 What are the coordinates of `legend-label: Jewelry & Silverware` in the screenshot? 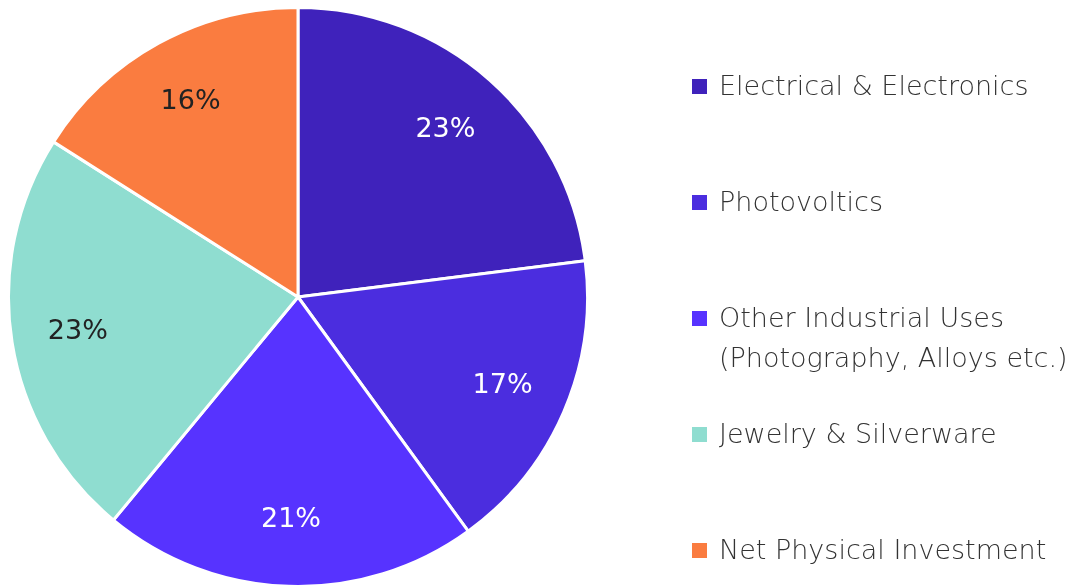 It's located at (858, 434).